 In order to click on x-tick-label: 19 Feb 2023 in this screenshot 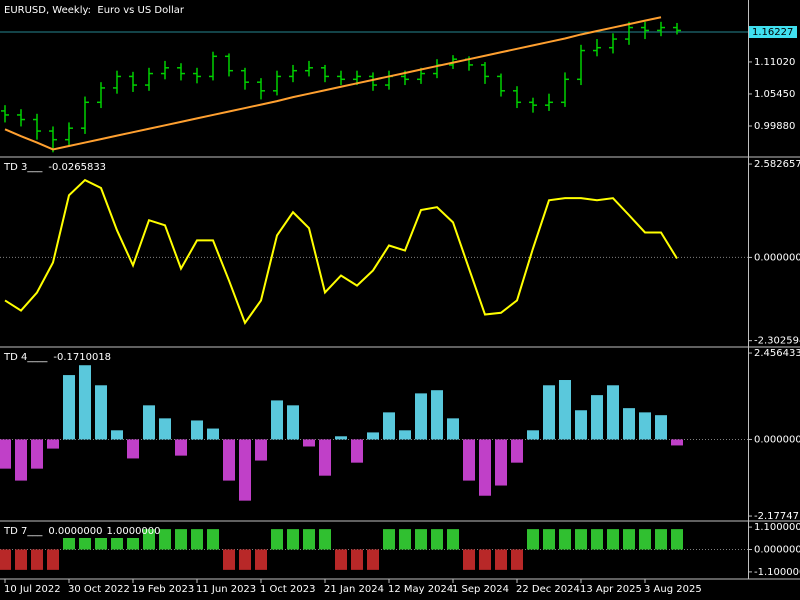, I will do `click(163, 589)`.